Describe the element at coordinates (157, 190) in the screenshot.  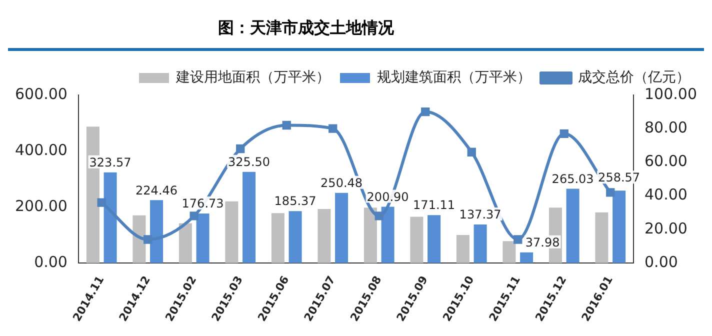
I see `data-label: 224.46` at that location.